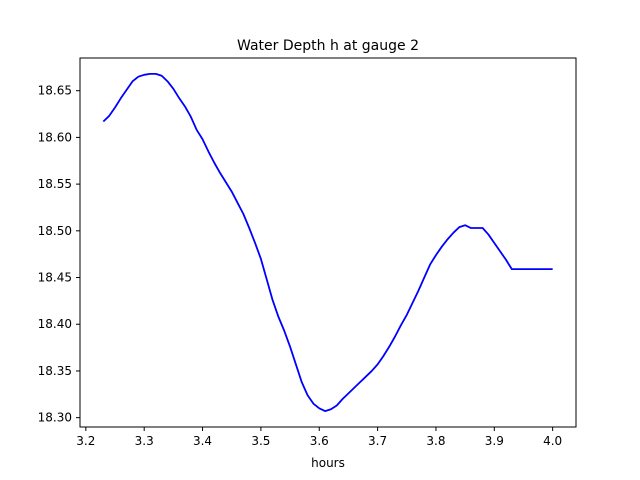 The image size is (640, 480). I want to click on y-tick-label: 18.55, so click(55, 184).